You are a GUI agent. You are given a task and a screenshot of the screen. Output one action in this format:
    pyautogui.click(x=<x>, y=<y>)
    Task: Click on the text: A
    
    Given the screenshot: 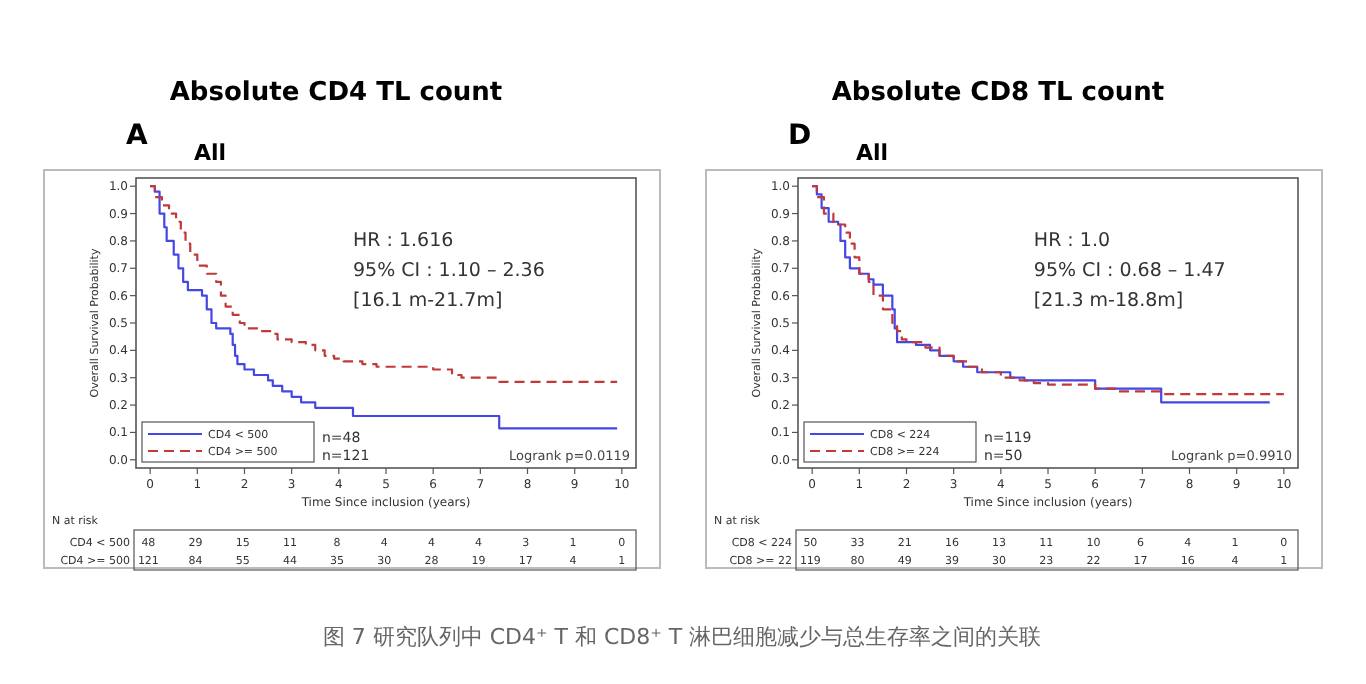 What is the action you would take?
    pyautogui.click(x=137, y=136)
    